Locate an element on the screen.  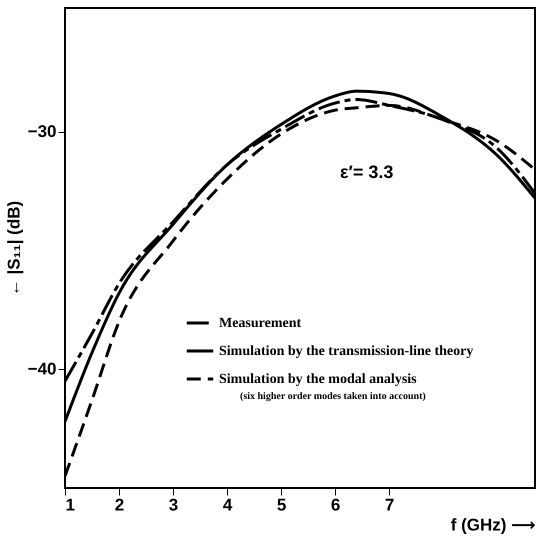
legend-label: Simulation by the modal analysis is located at coordinates (318, 379).